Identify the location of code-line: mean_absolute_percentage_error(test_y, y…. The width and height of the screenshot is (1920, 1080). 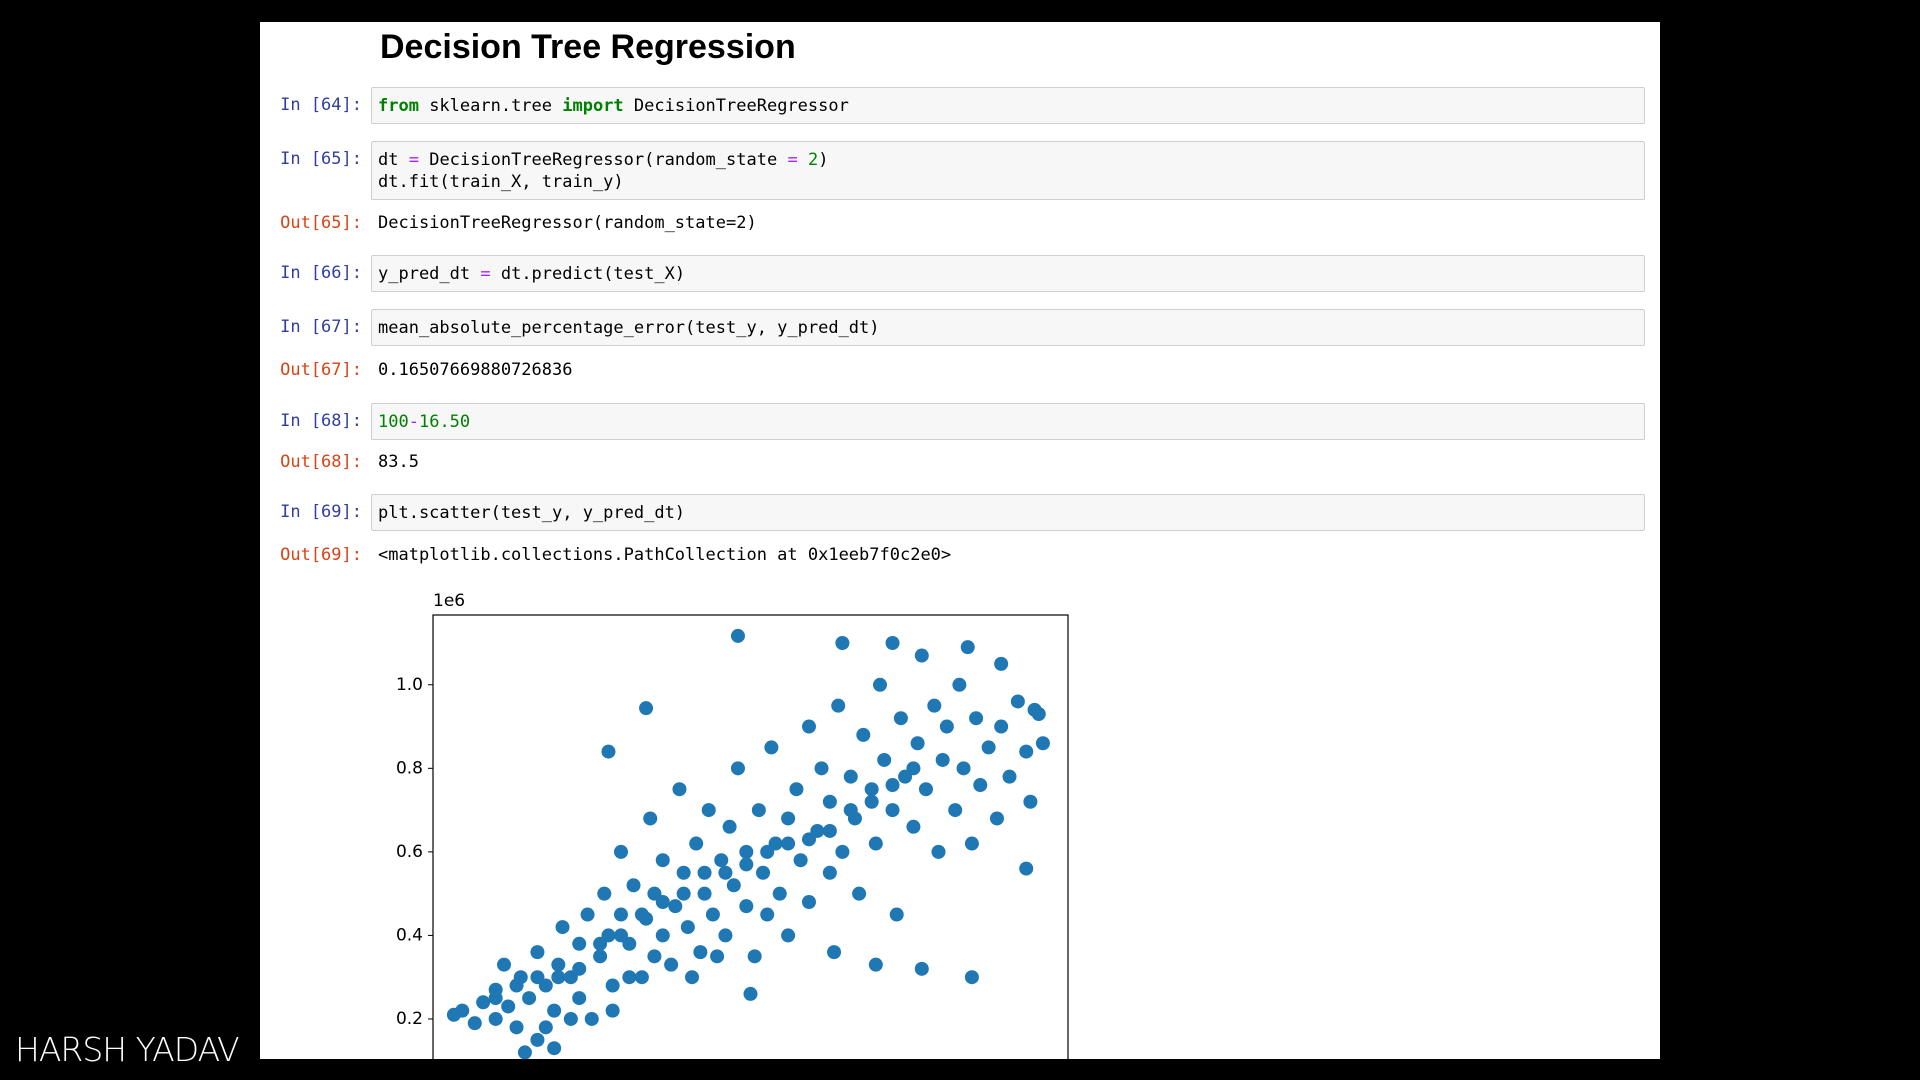
(1008, 328).